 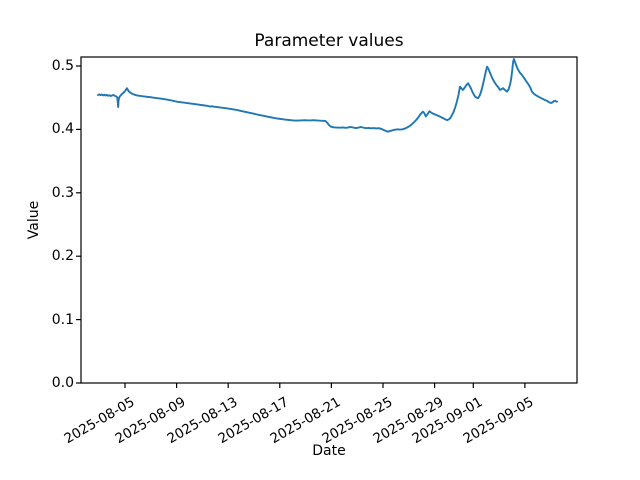 What do you see at coordinates (62, 66) in the screenshot?
I see `y-tick-label: 0.5` at bounding box center [62, 66].